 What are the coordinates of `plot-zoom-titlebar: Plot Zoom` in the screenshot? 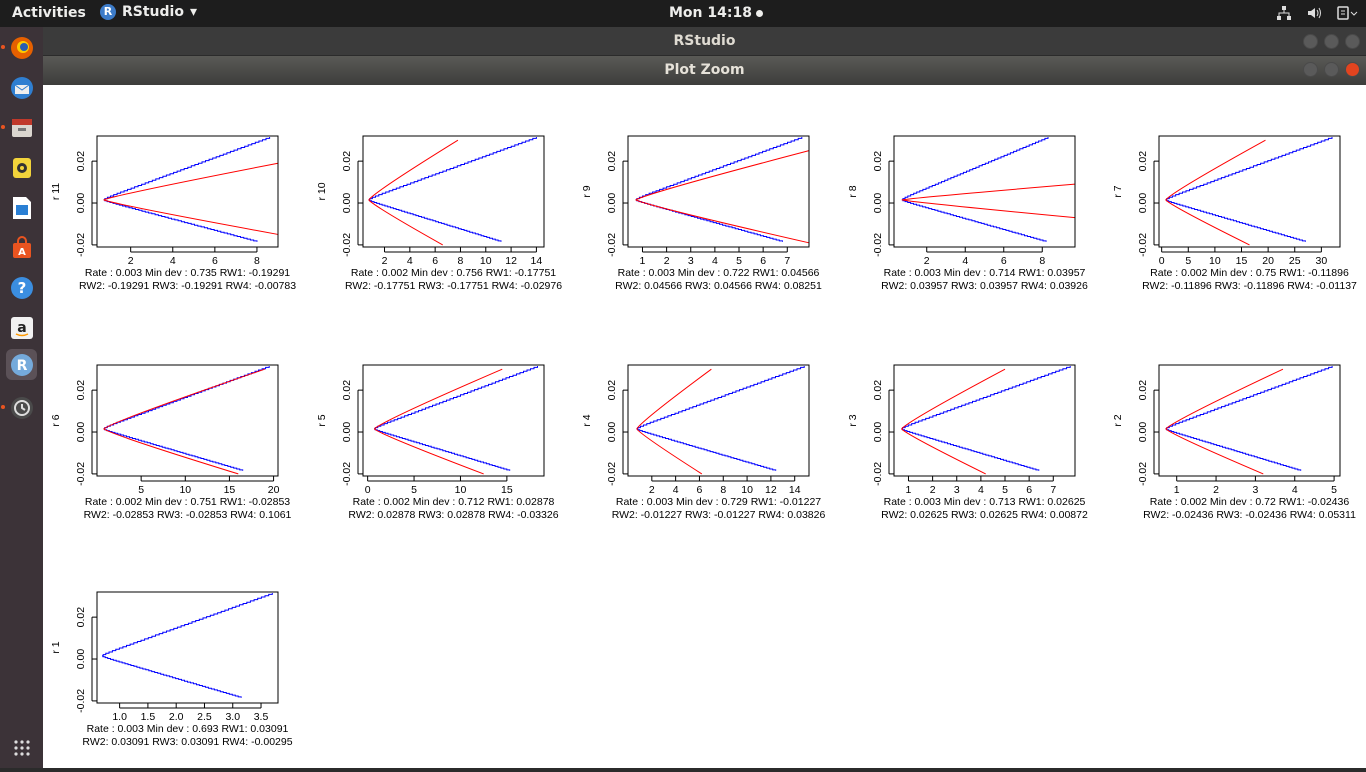 It's located at (704, 70).